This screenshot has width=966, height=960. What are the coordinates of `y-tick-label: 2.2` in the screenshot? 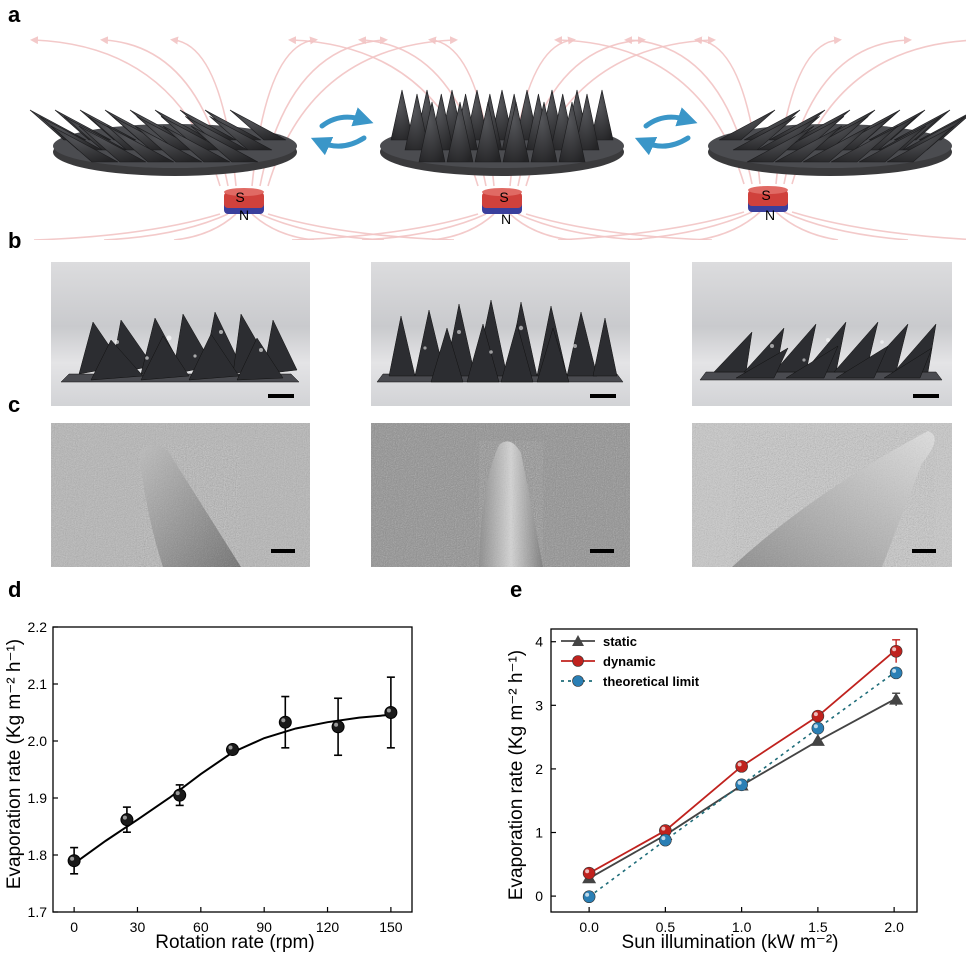 It's located at (38, 627).